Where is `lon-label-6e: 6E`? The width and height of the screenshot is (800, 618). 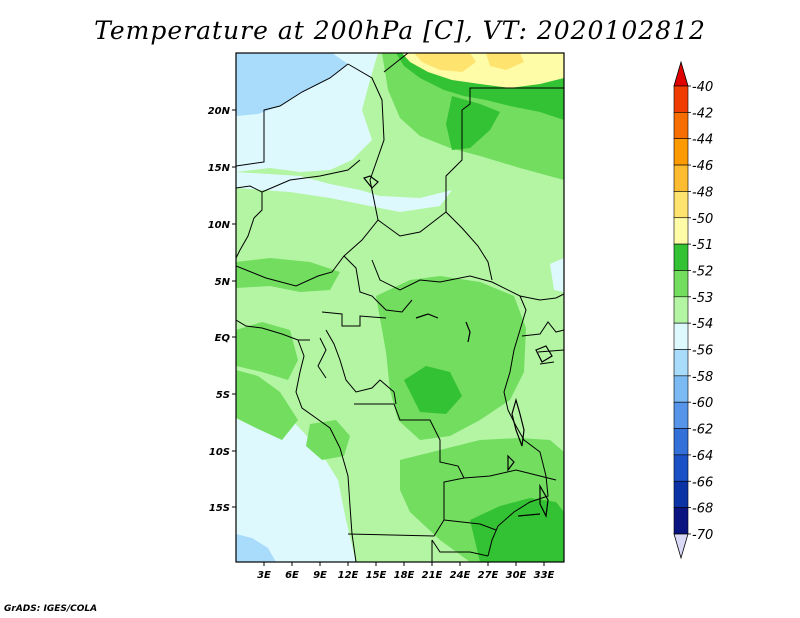 lon-label-6e: 6E is located at coordinates (292, 575).